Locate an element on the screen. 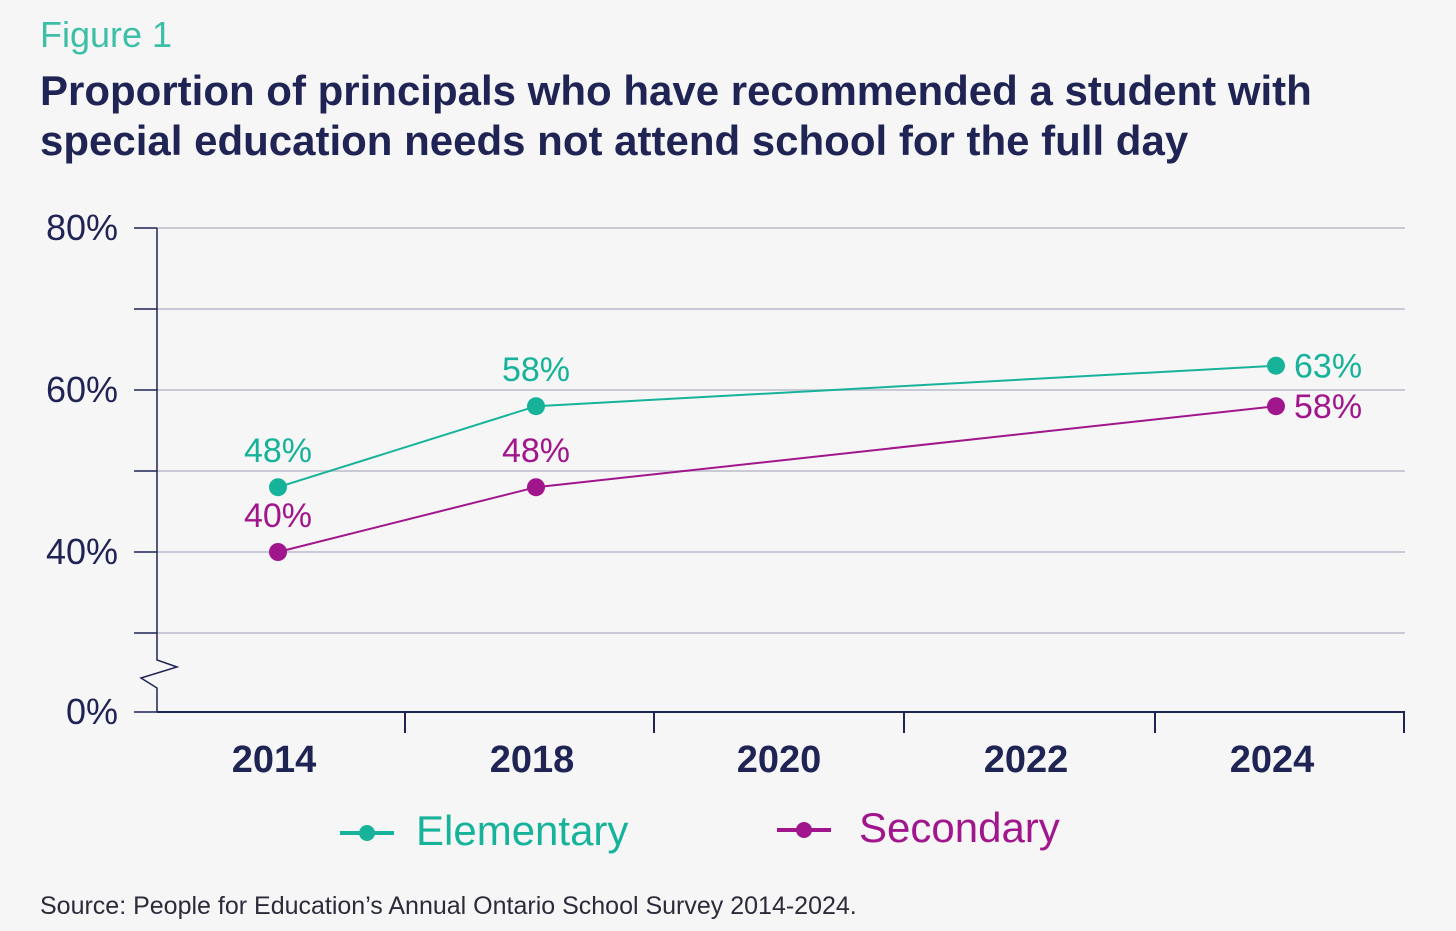 The image size is (1456, 931). series-line-secondary is located at coordinates (777, 479).